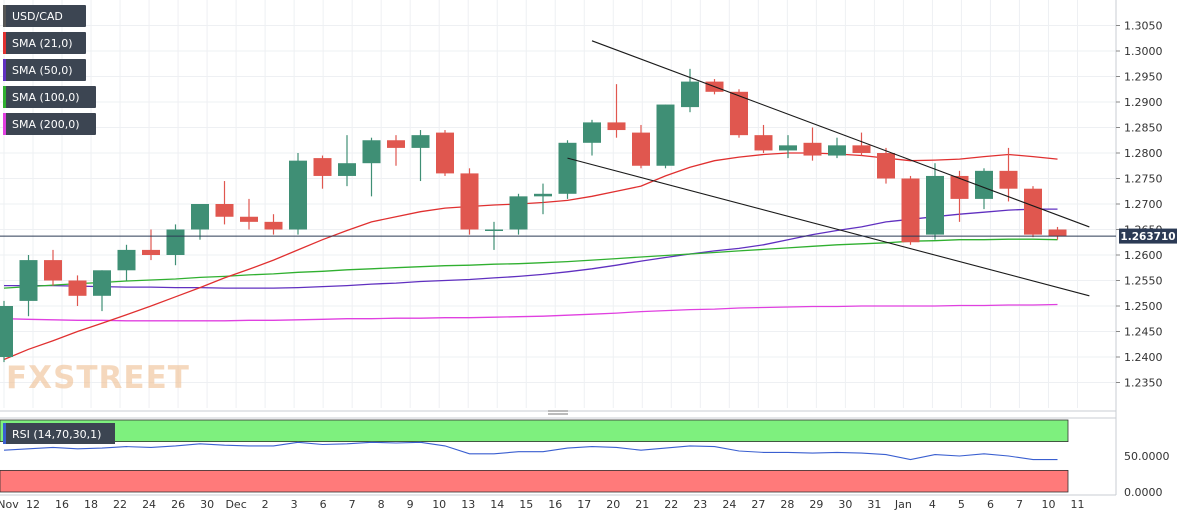 This screenshot has width=1194, height=517. Describe the element at coordinates (33, 504) in the screenshot. I see `date-tick-label: 12` at that location.